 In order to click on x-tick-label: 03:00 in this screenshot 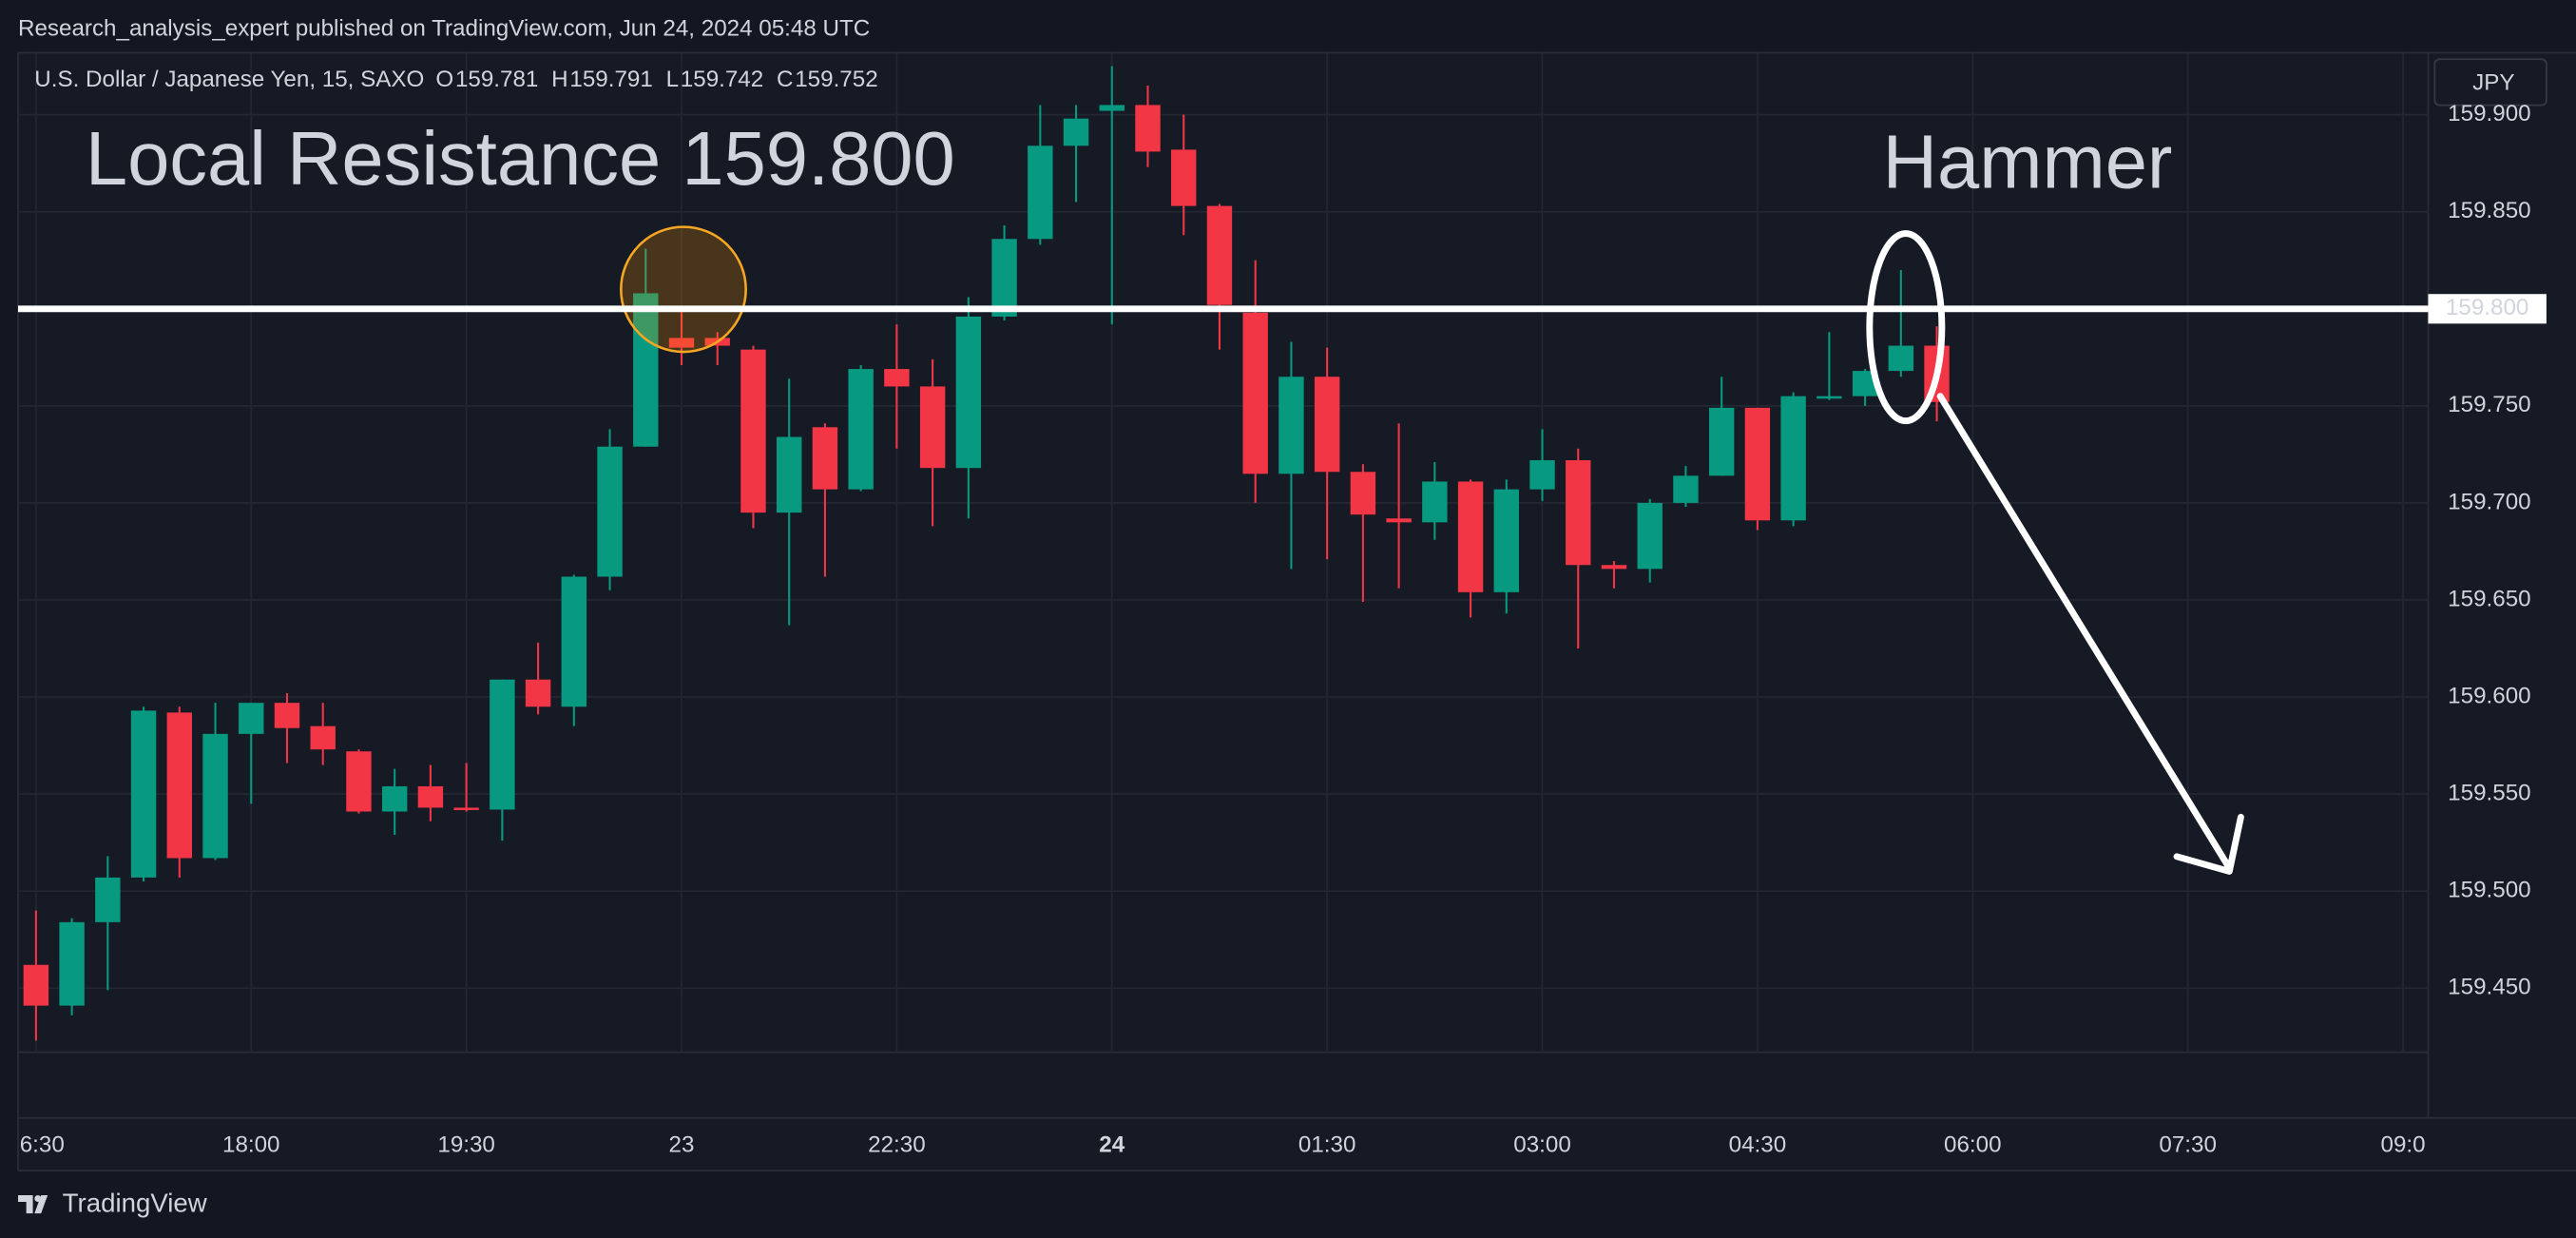, I will do `click(1542, 1145)`.